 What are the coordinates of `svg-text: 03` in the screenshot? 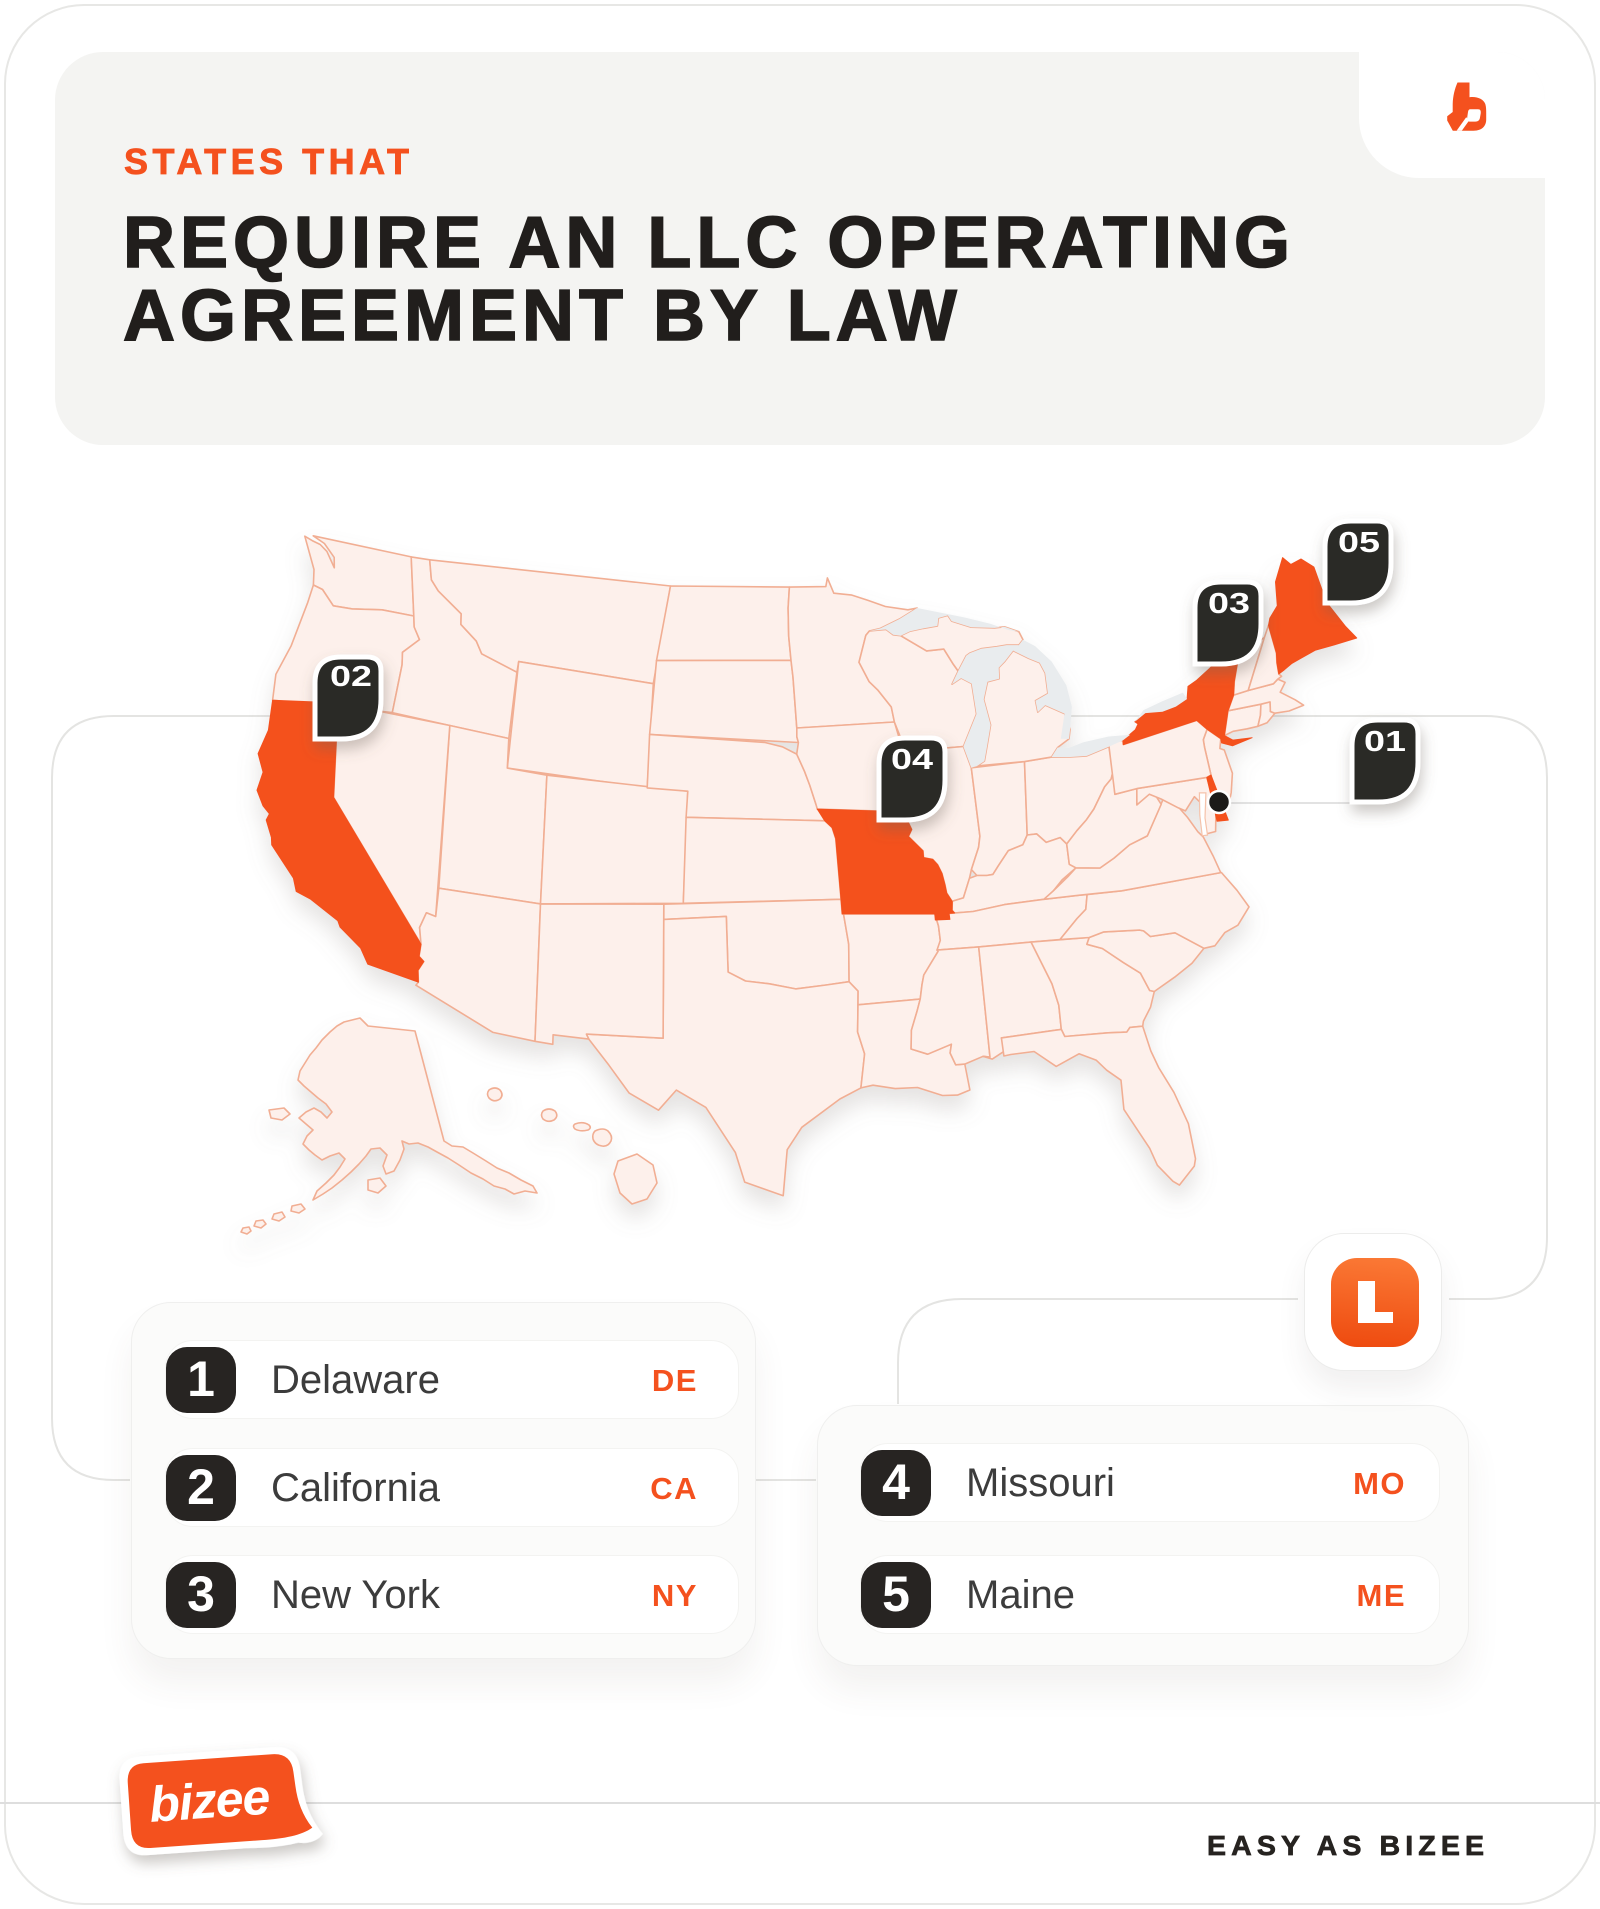 It's located at (1229, 604).